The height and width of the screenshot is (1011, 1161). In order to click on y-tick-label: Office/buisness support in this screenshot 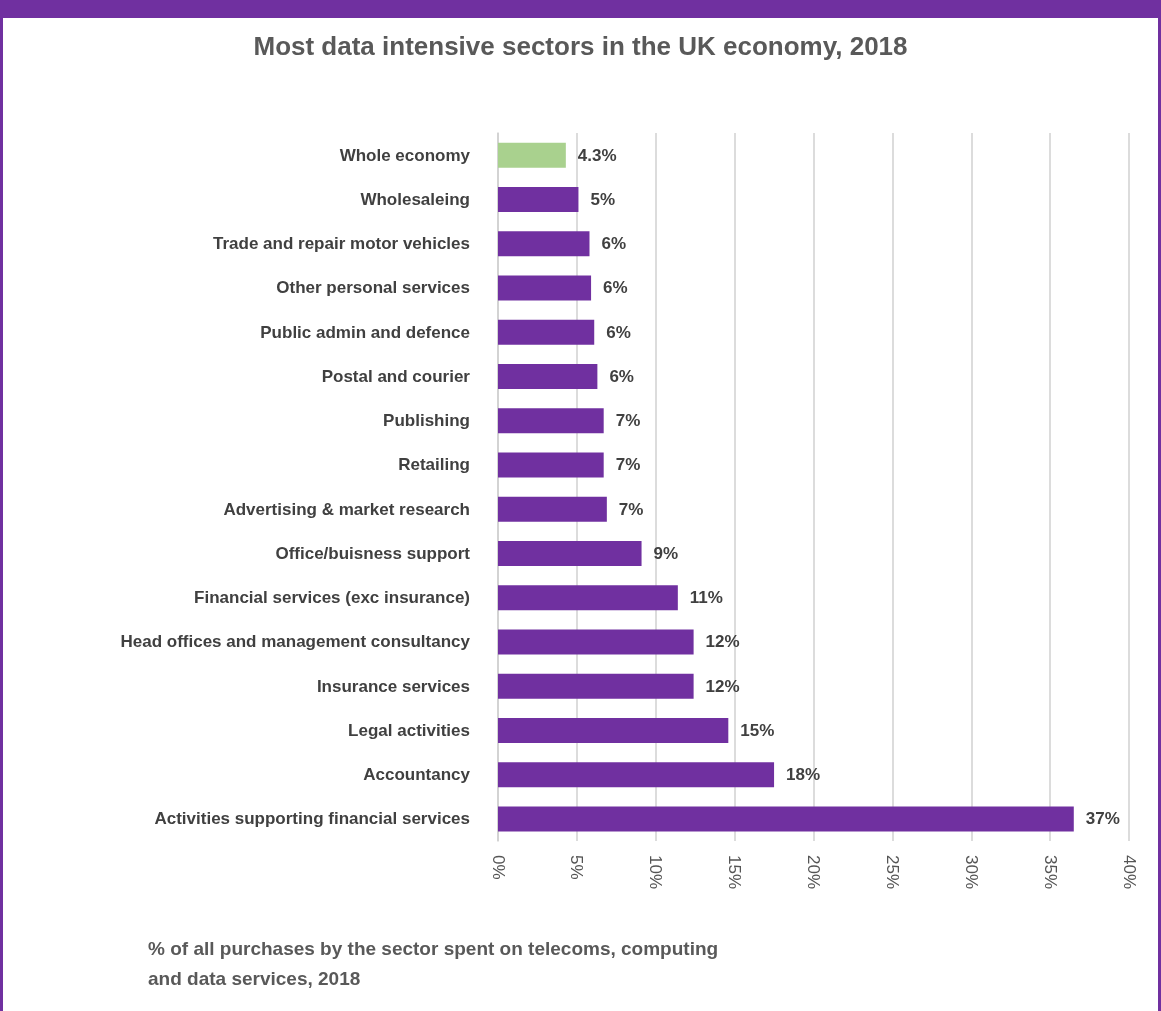, I will do `click(373, 553)`.